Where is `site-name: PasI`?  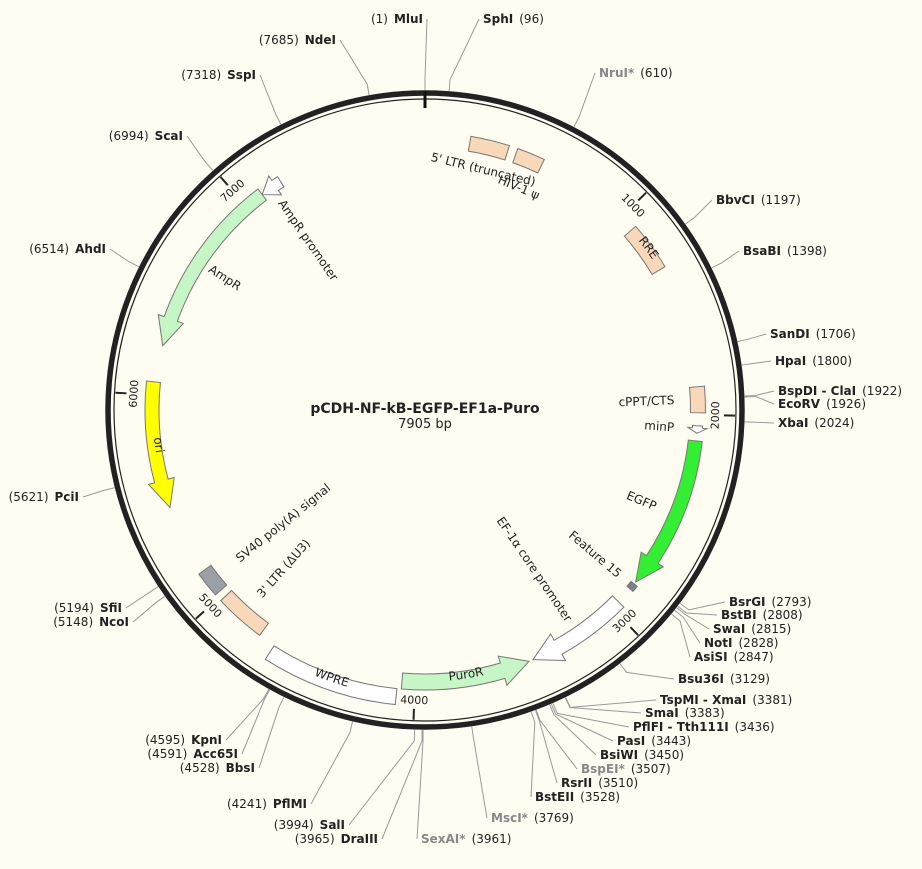 site-name: PasI is located at coordinates (631, 741).